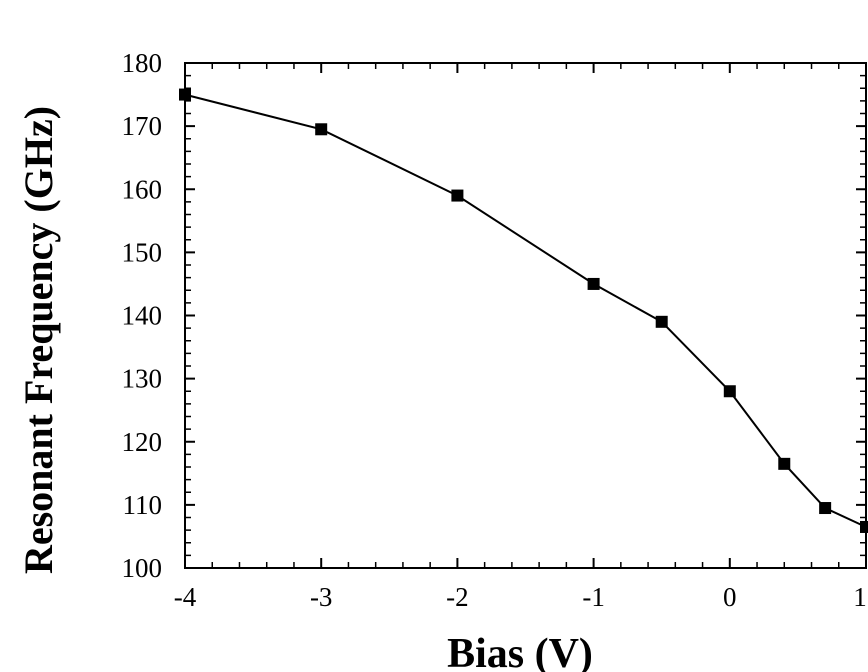 The width and height of the screenshot is (868, 672). Describe the element at coordinates (142, 568) in the screenshot. I see `y-tick-label: 100` at that location.